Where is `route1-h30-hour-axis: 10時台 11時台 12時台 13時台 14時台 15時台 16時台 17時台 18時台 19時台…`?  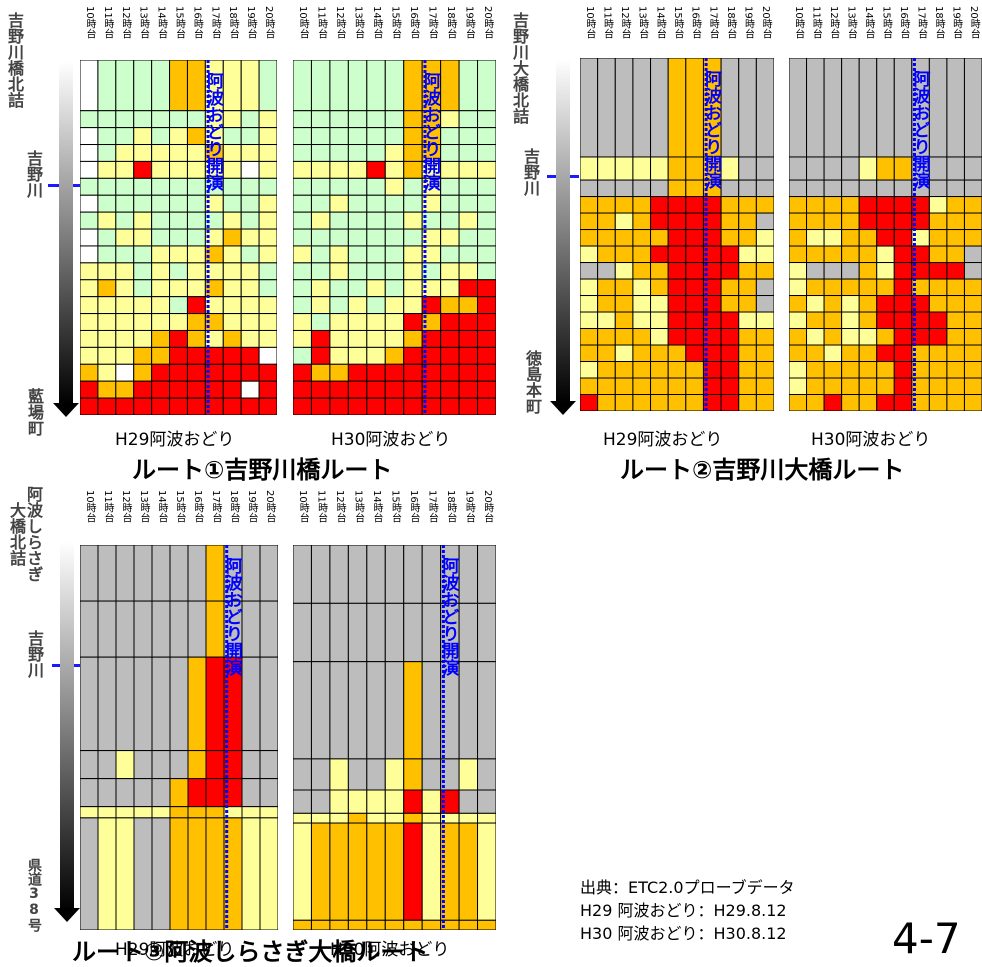 route1-h30-hour-axis: 10時台 11時台 12時台 13時台 14時台 15時台 16時台 17時台 18時台 19時台… is located at coordinates (394, 33).